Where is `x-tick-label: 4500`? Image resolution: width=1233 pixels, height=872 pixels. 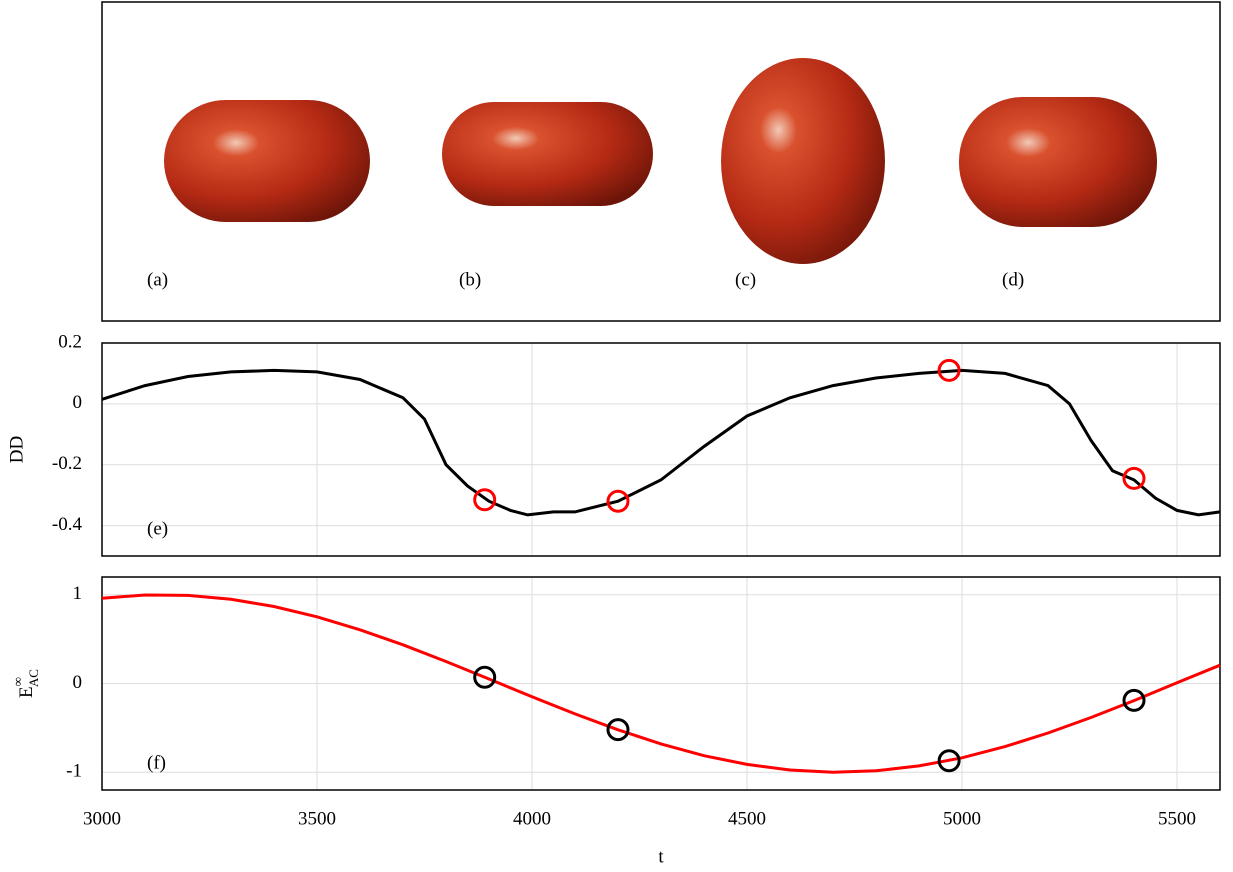
x-tick-label: 4500 is located at coordinates (747, 818).